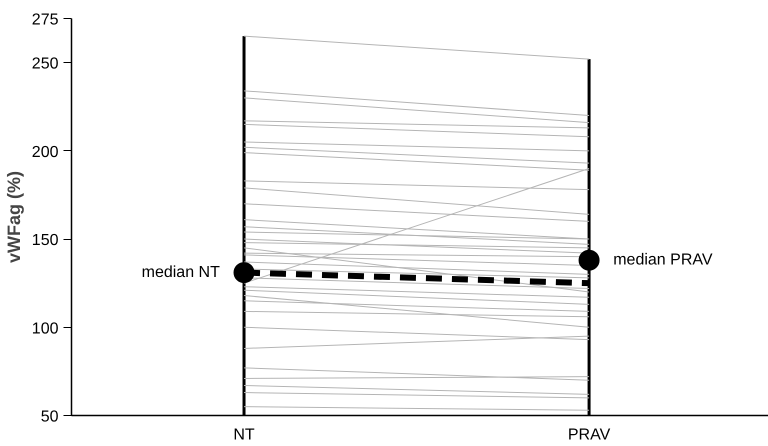 This screenshot has height=446, width=768. What do you see at coordinates (45, 241) in the screenshot?
I see `y-tick-label: 150` at bounding box center [45, 241].